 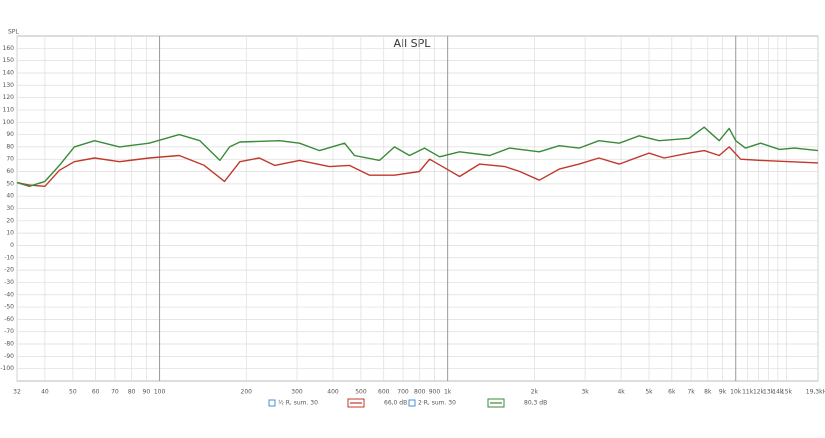 What do you see at coordinates (815, 392) in the screenshot?
I see `x-tick-label: 19,3kHz` at bounding box center [815, 392].